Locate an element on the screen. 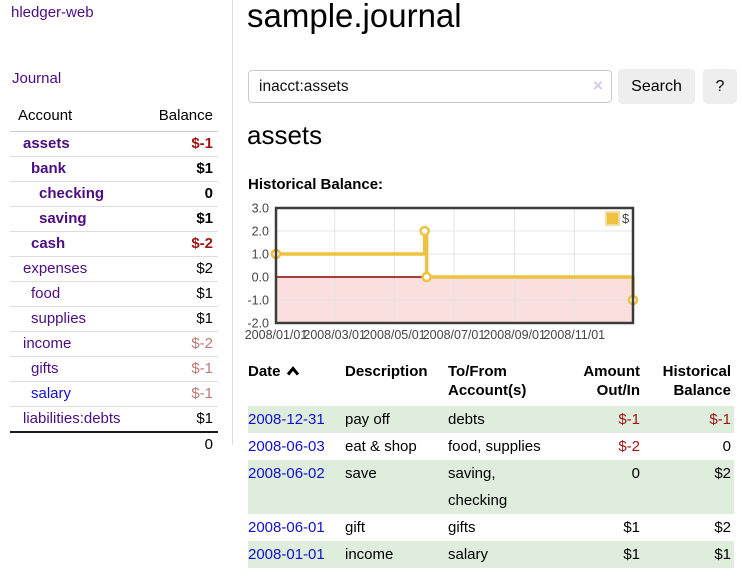 This screenshot has width=742, height=582. svg-text: 2008/03/01 is located at coordinates (334, 335).